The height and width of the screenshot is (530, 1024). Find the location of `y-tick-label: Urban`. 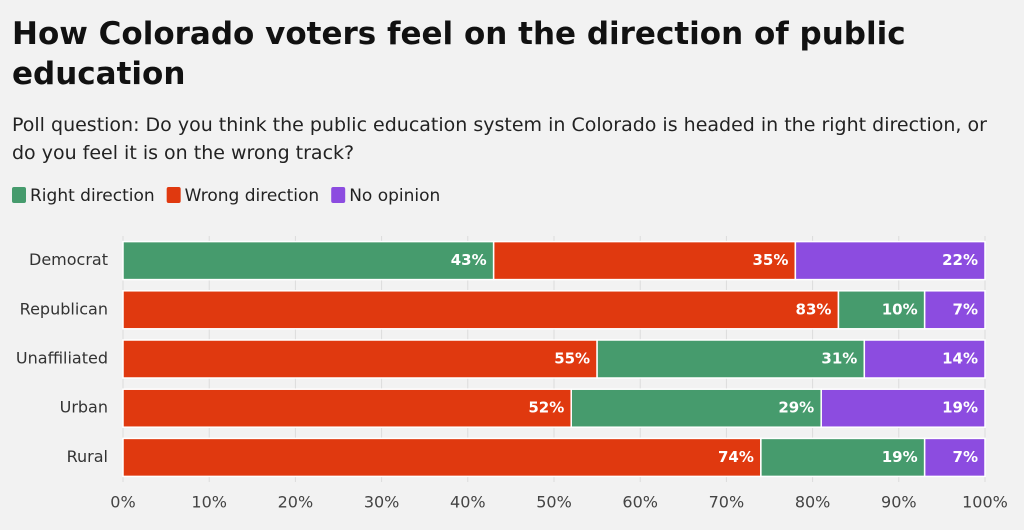

y-tick-label: Urban is located at coordinates (84, 407).